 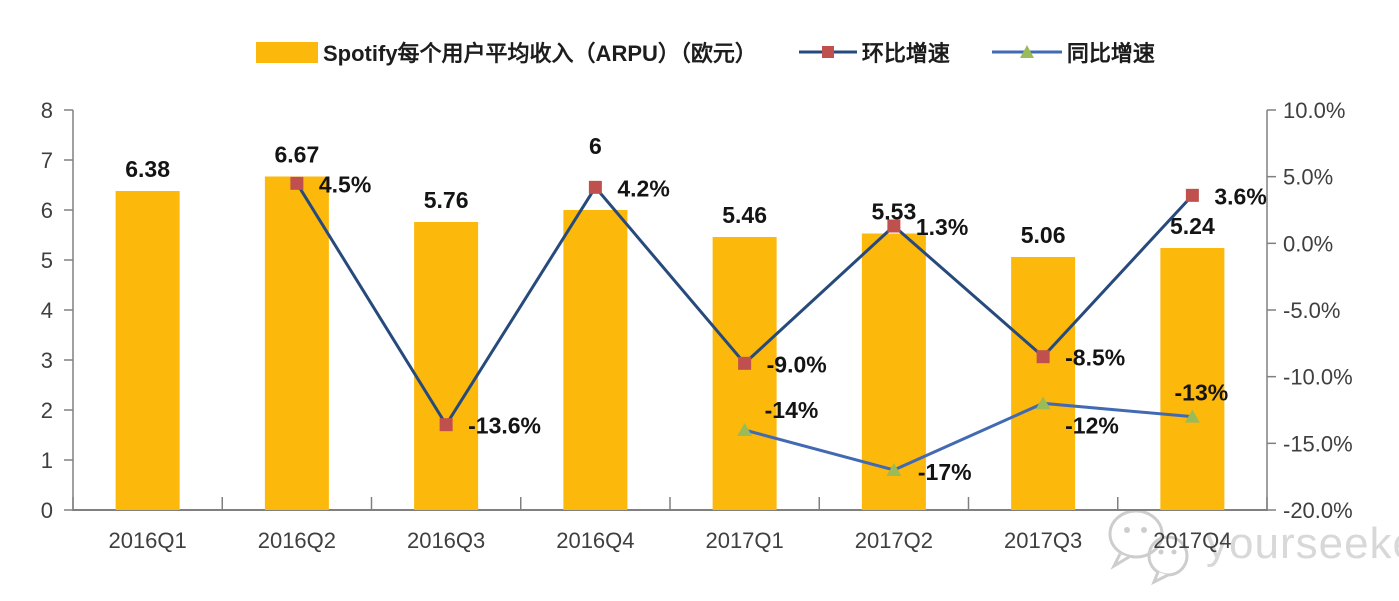 What do you see at coordinates (1043, 540) in the screenshot?
I see `x-axis-category-label: 2017Q3` at bounding box center [1043, 540].